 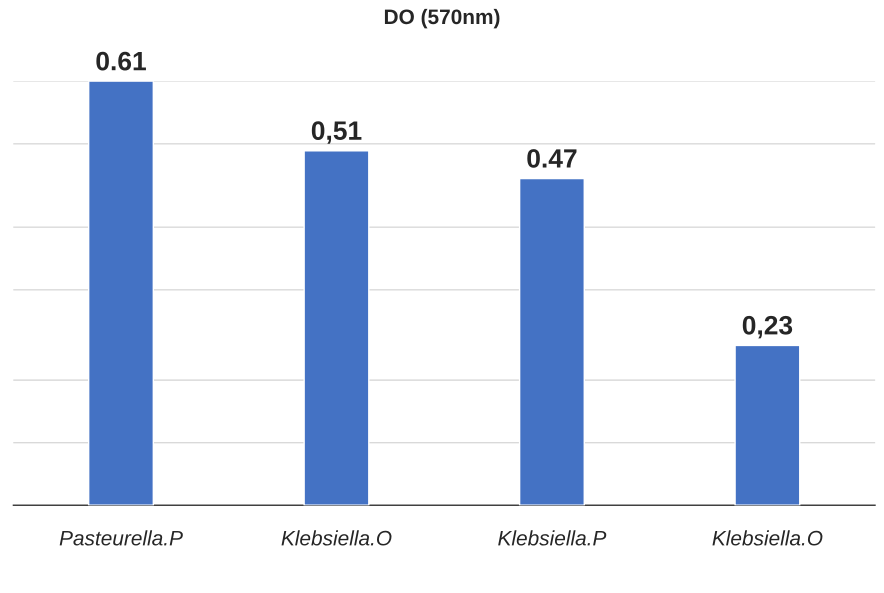 I want to click on x-tick-label: Pasteurella.P, so click(x=121, y=538).